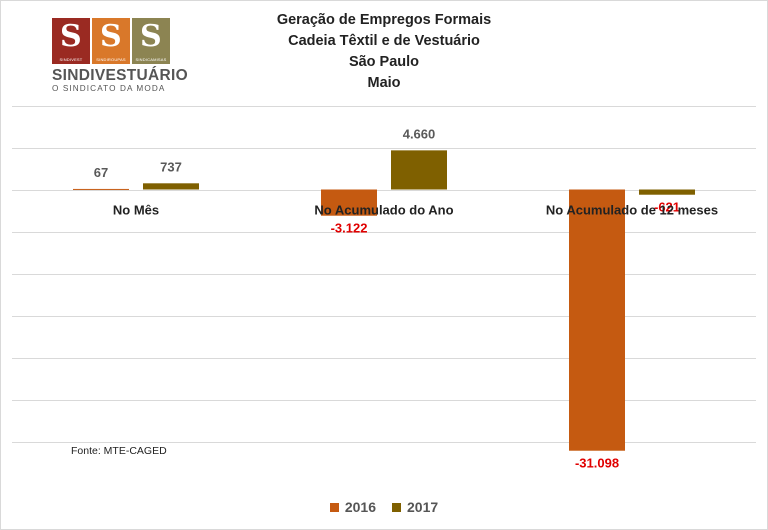  I want to click on chart-title-line: Geração de Empregos Formais, so click(384, 20).